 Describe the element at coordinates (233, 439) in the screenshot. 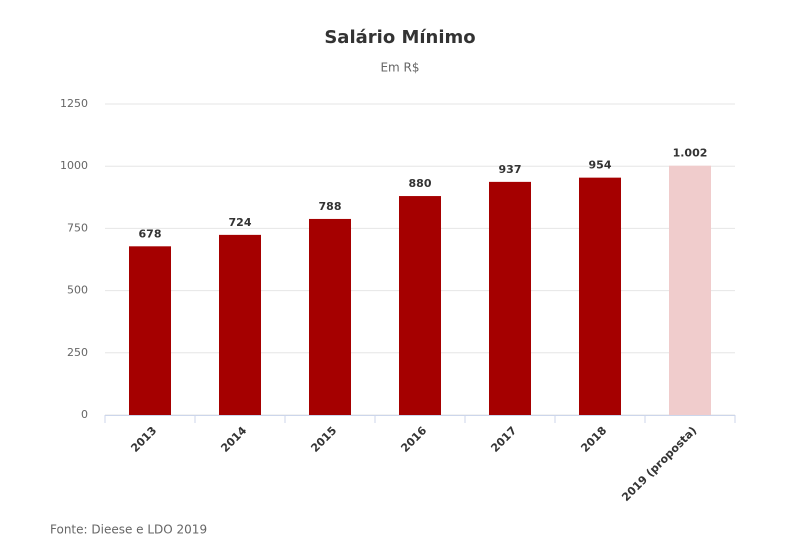

I see `x-tick-label: 2014` at that location.